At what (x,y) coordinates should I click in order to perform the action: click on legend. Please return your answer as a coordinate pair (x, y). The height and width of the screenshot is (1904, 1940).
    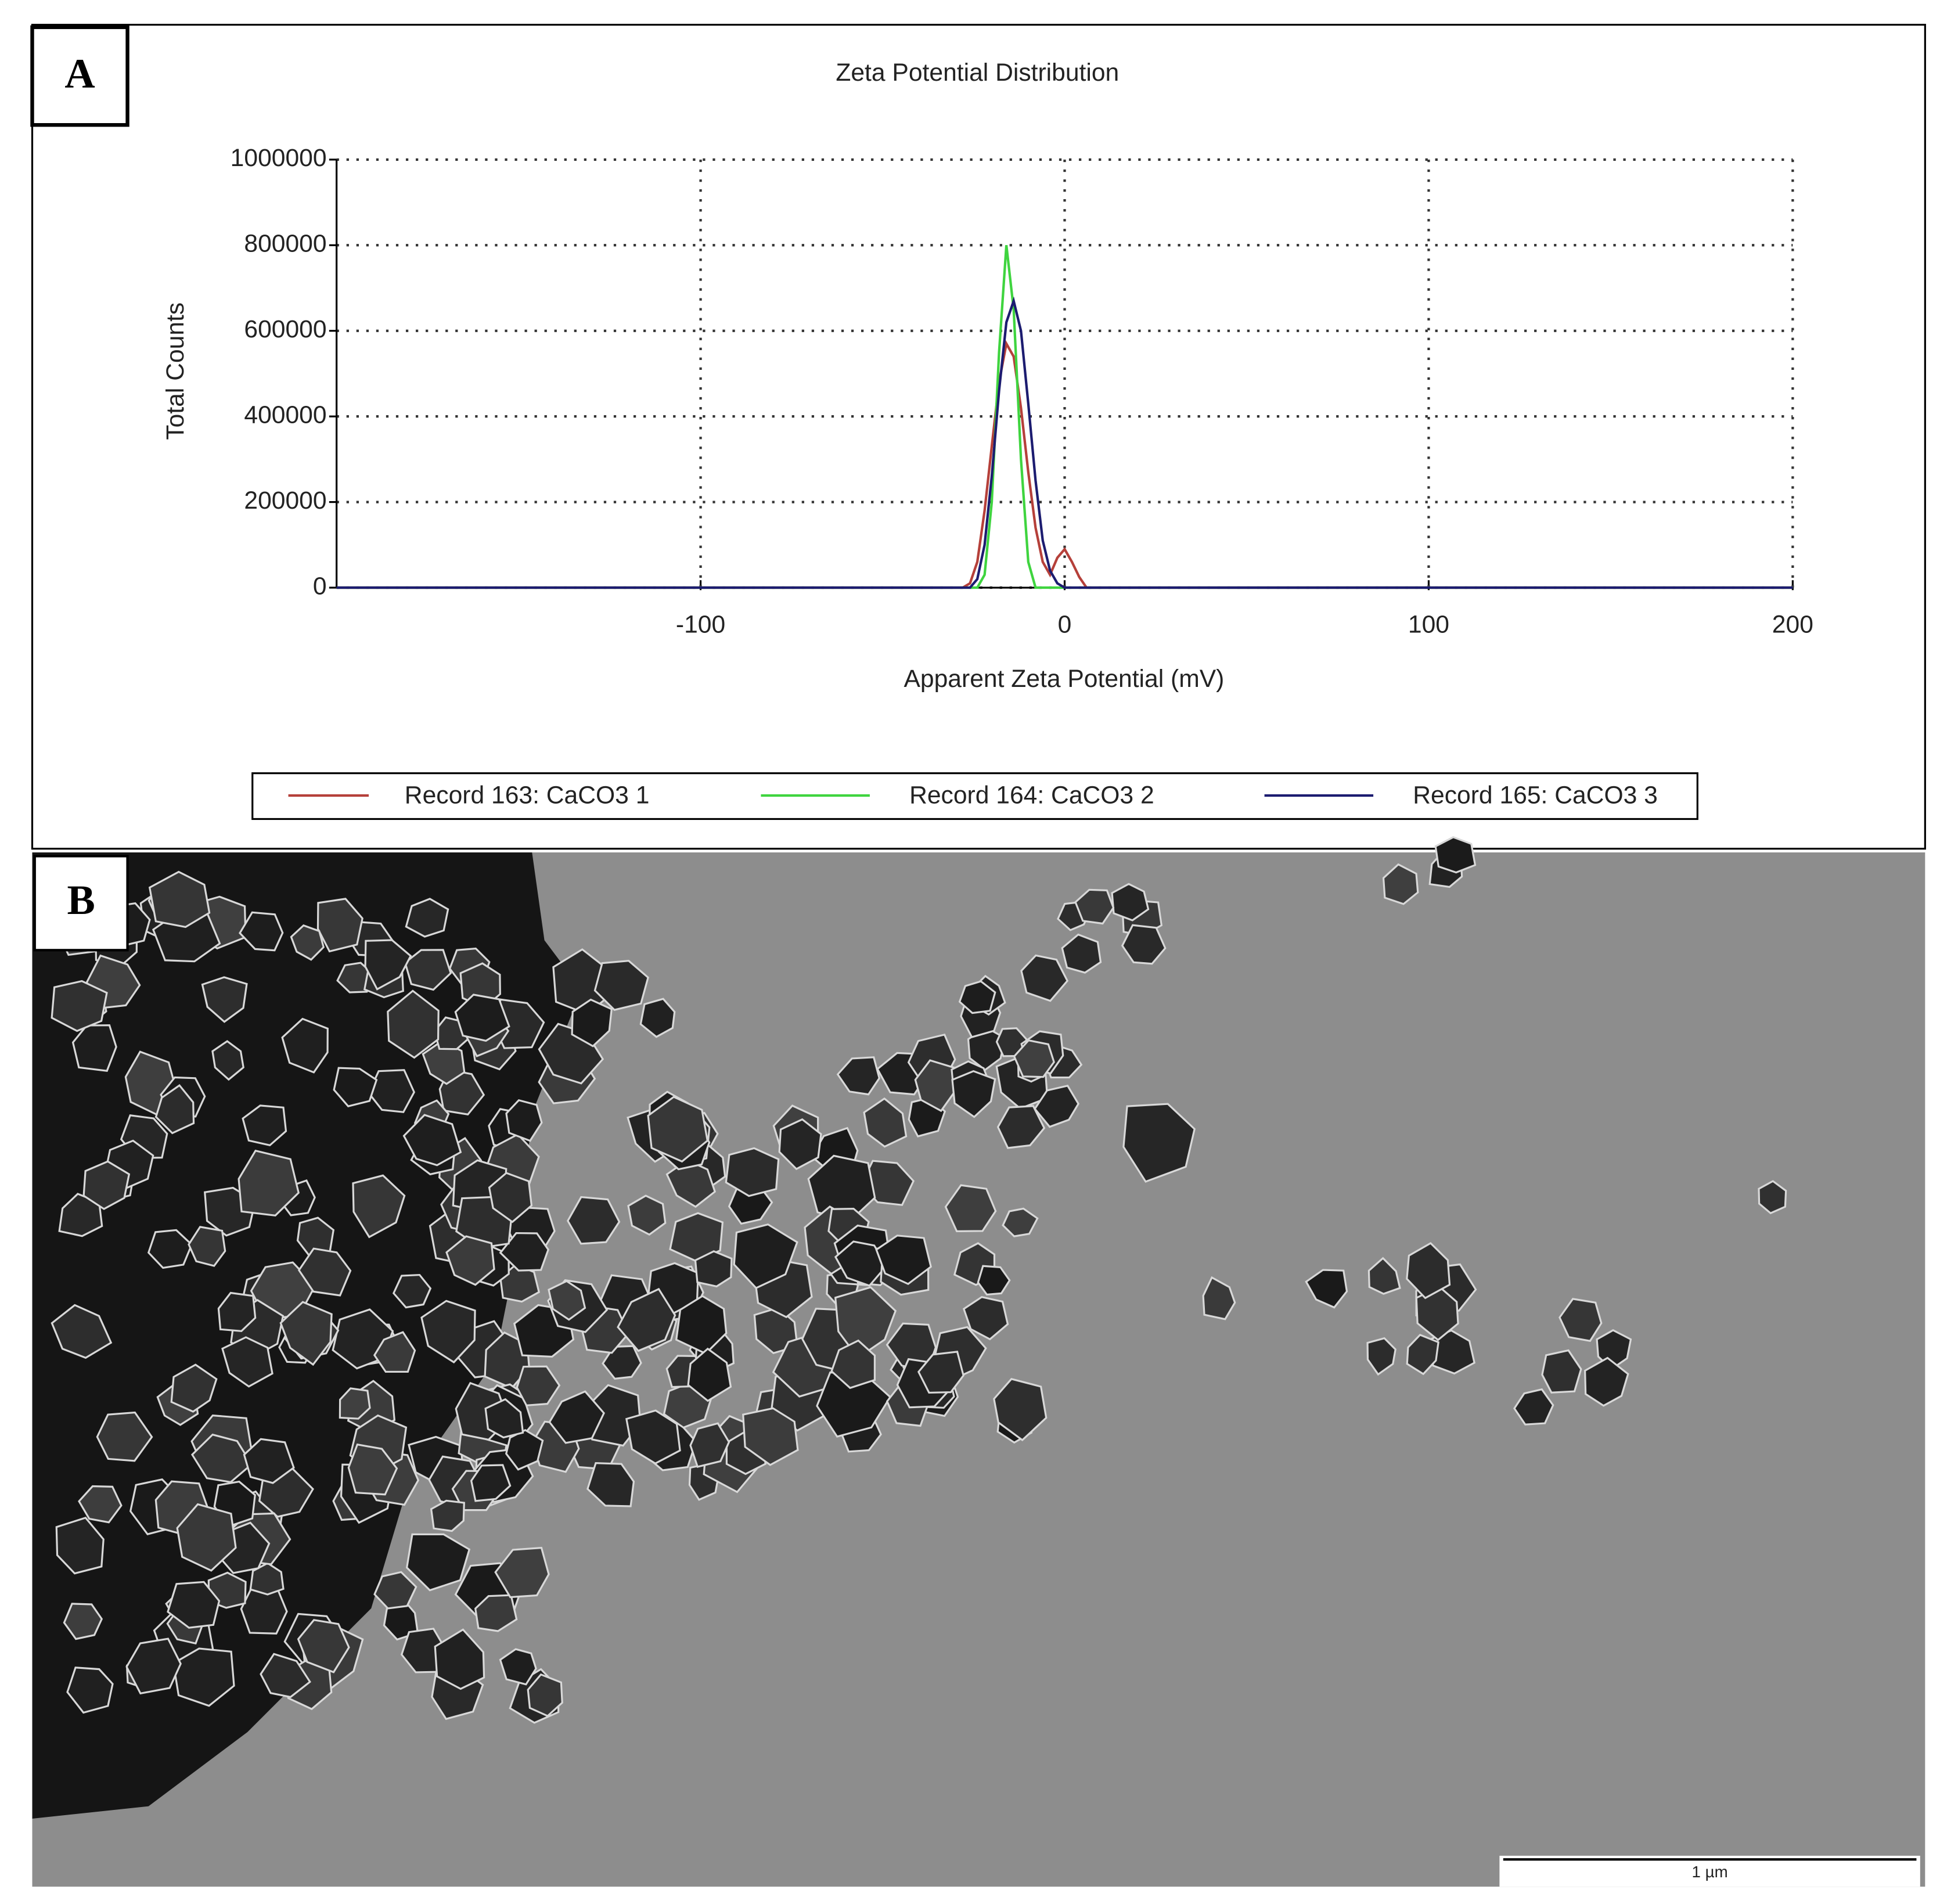
    Looking at the image, I should click on (975, 796).